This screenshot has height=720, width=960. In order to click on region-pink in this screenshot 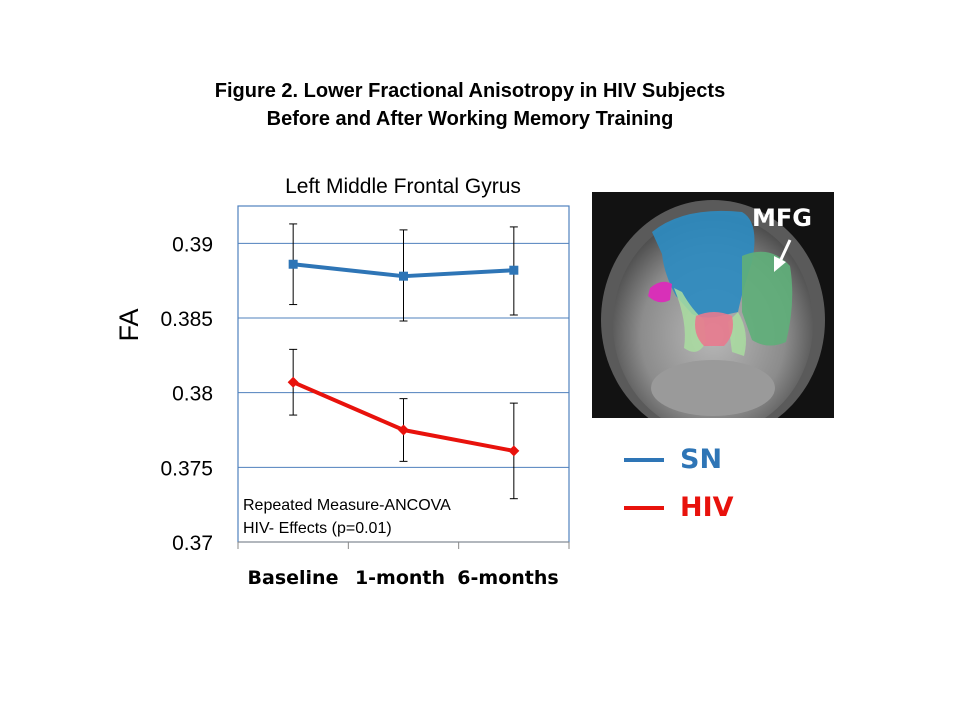, I will do `click(714, 329)`.